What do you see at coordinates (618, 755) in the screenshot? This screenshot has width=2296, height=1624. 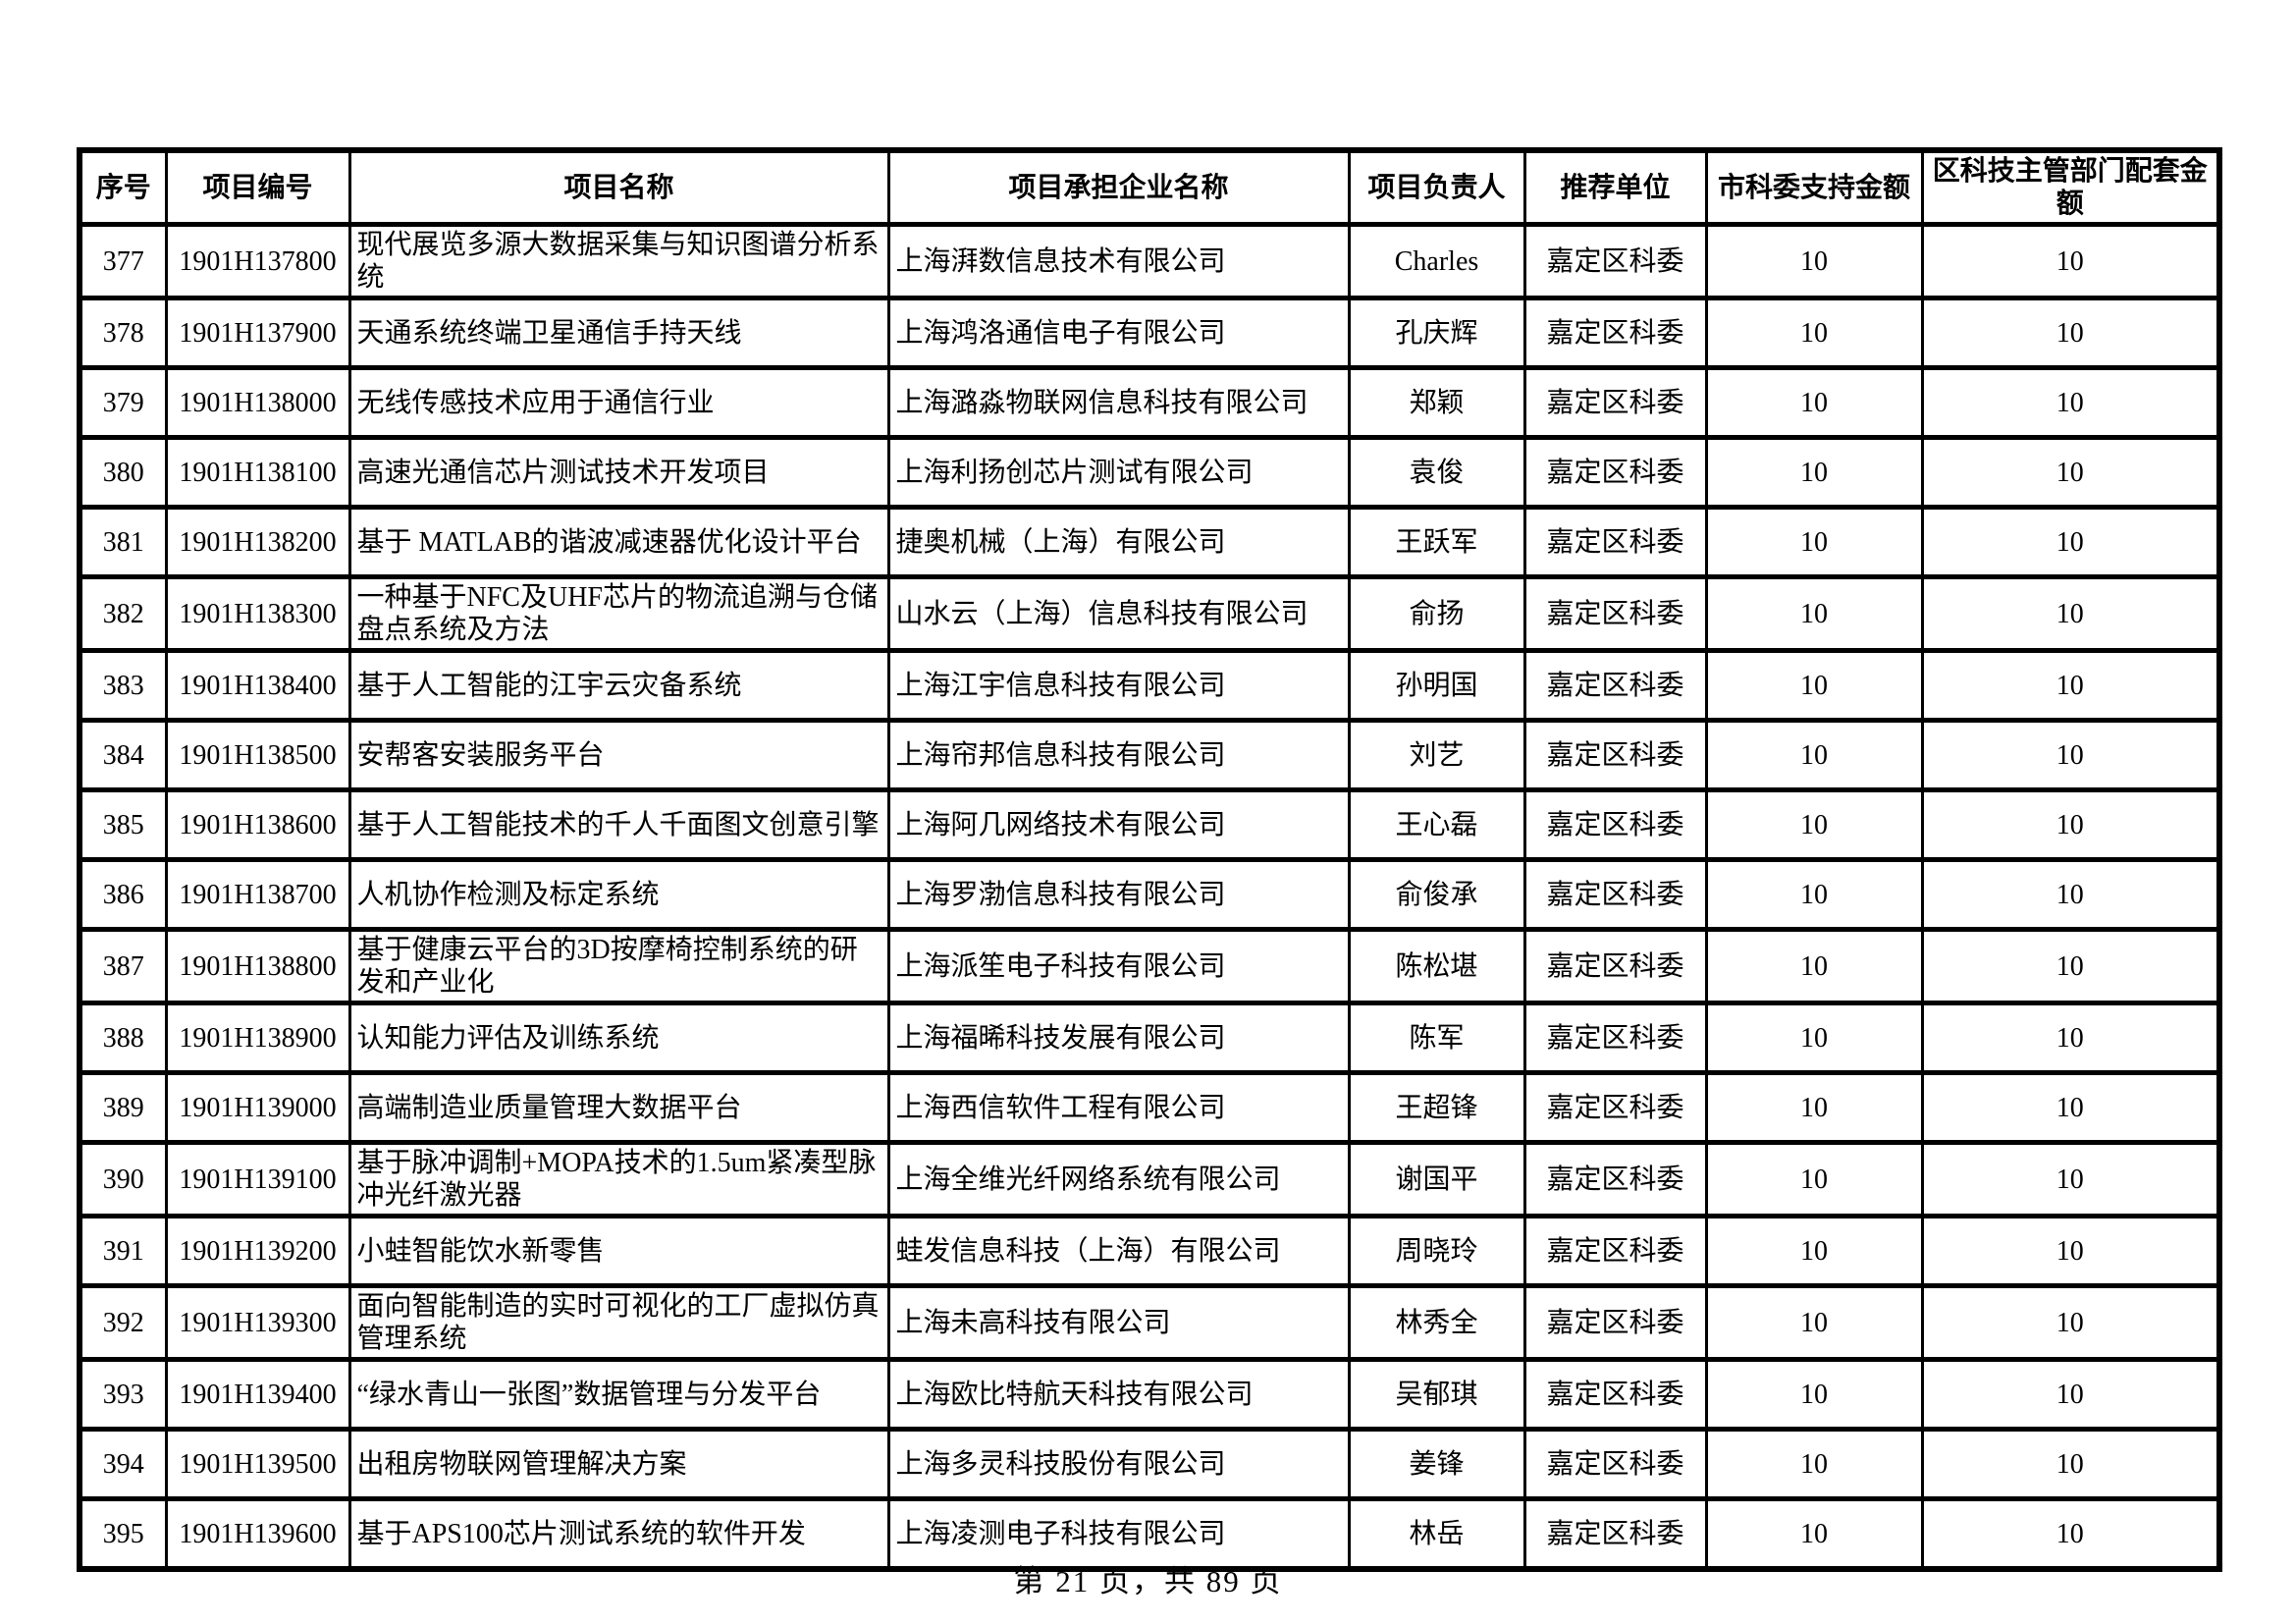 I see `cell-project-name: 安帮客安装服务平台` at bounding box center [618, 755].